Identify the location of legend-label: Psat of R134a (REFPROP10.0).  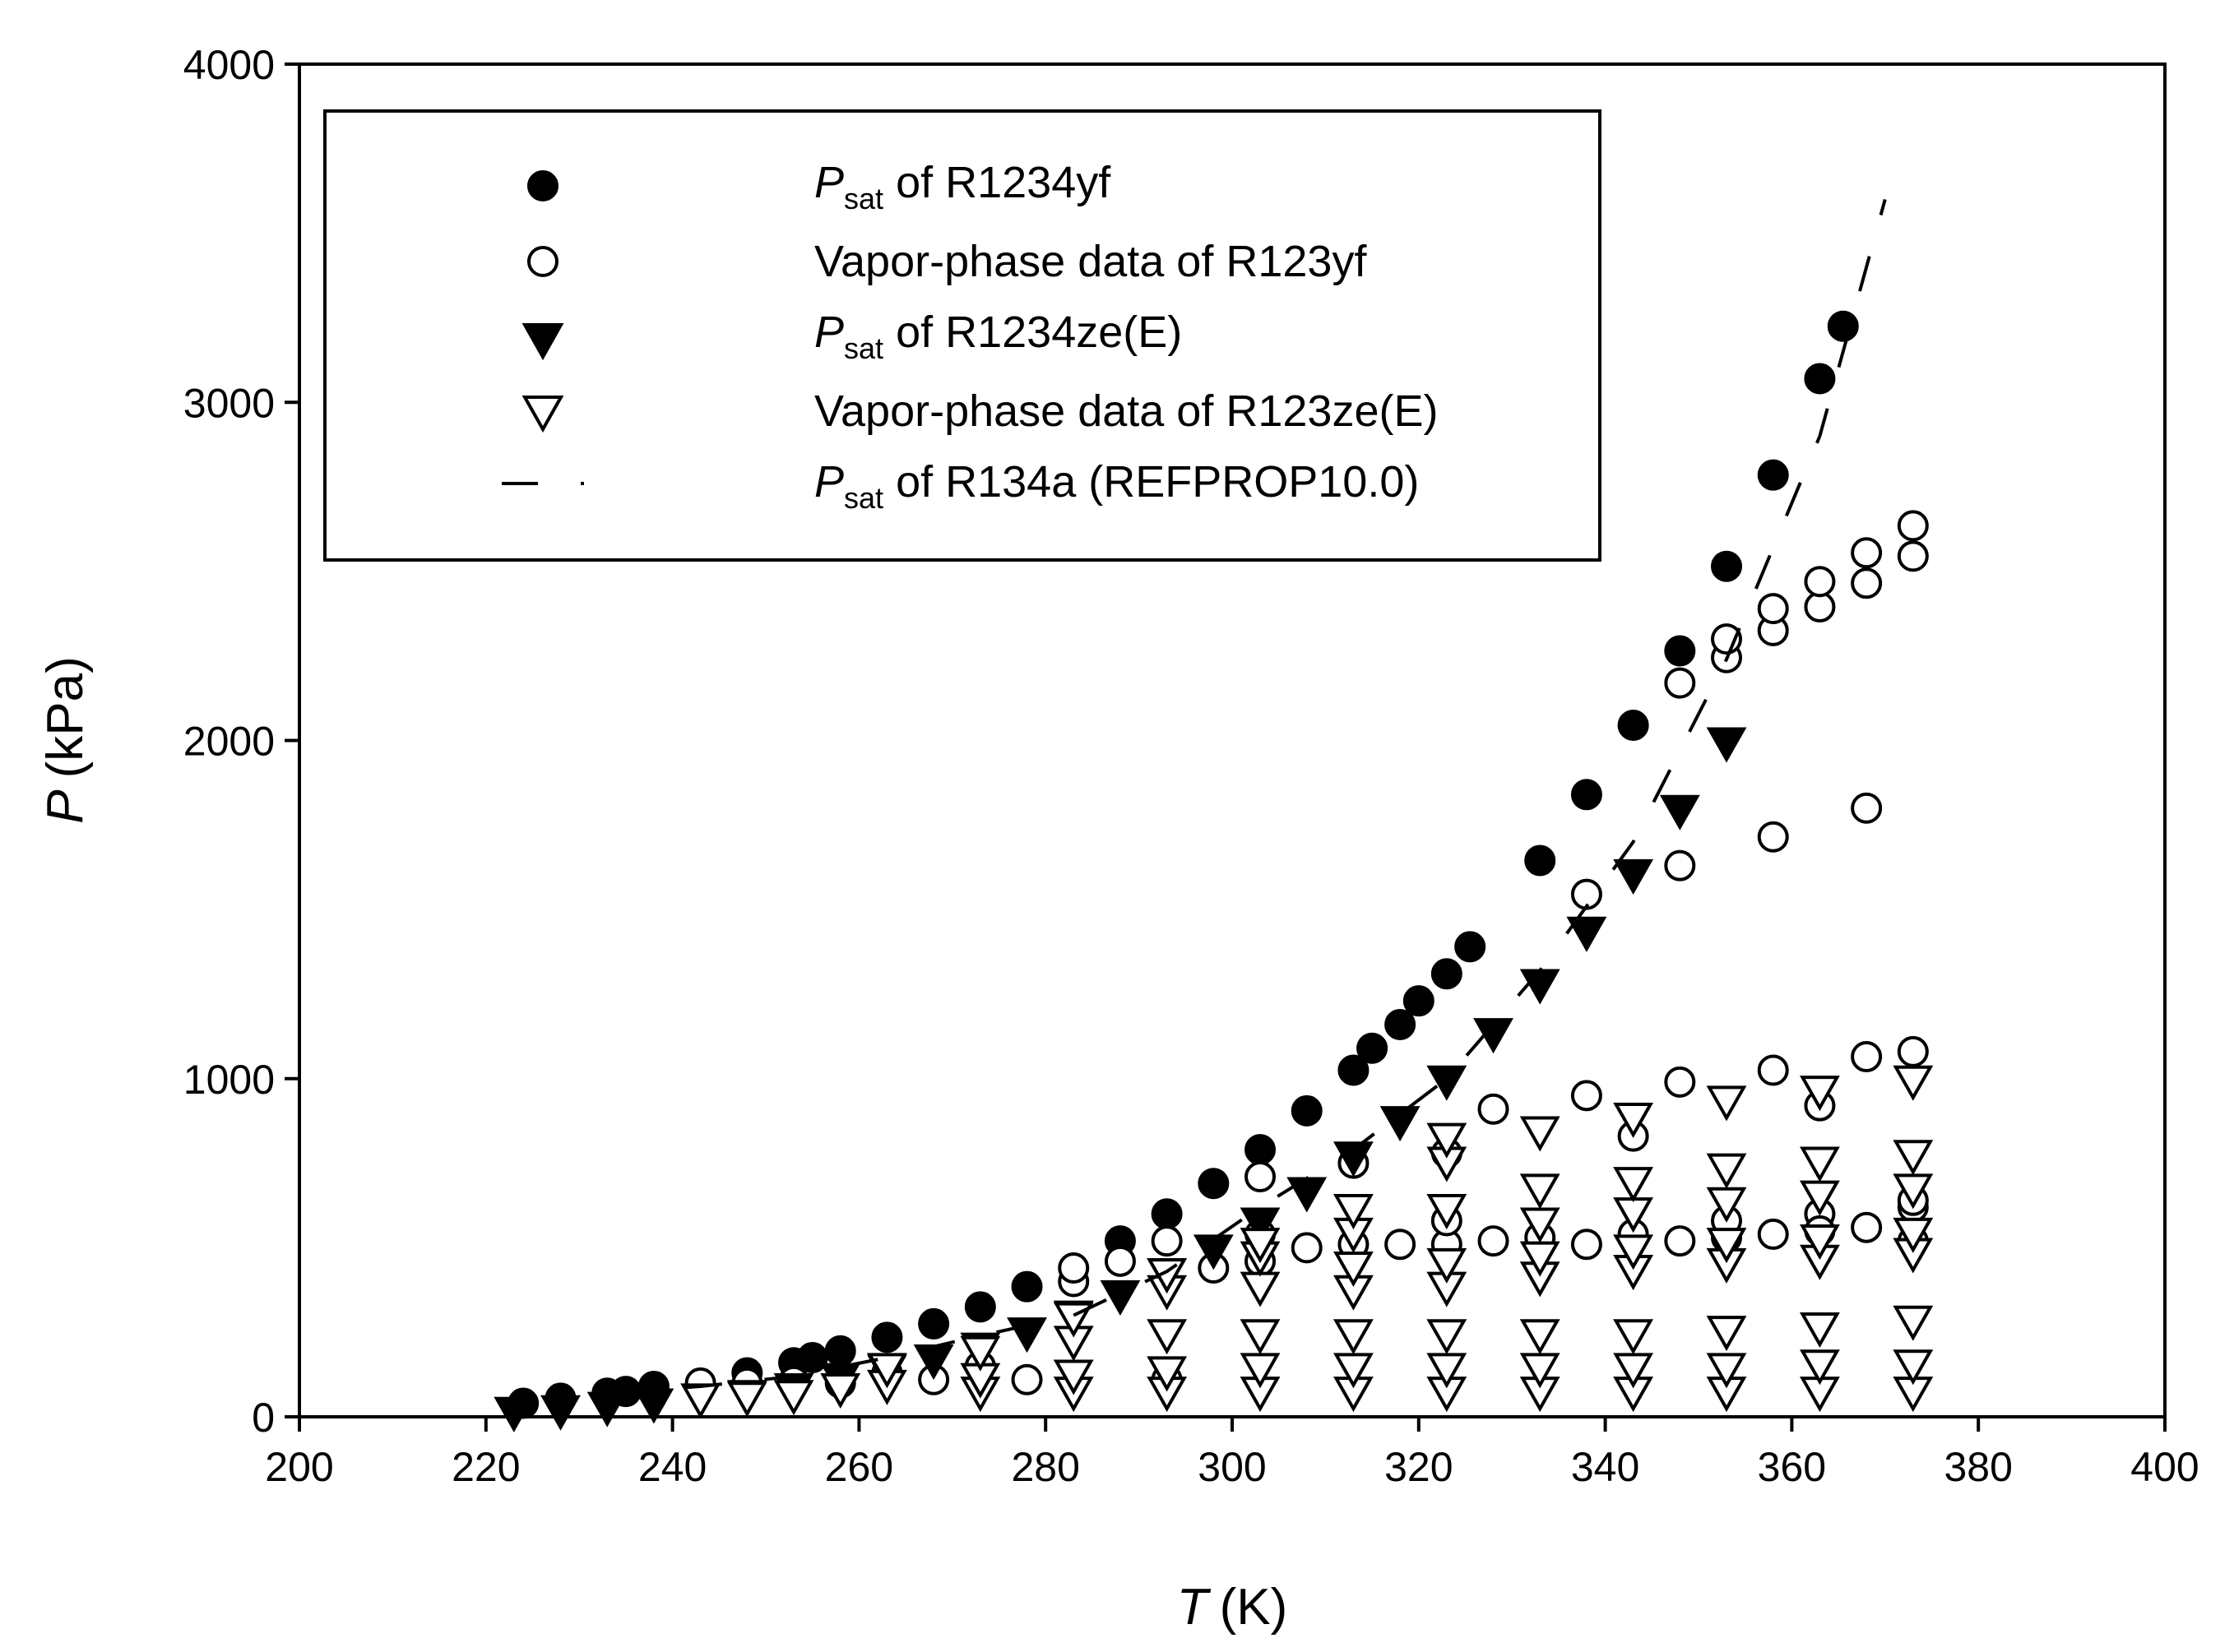
(1116, 486).